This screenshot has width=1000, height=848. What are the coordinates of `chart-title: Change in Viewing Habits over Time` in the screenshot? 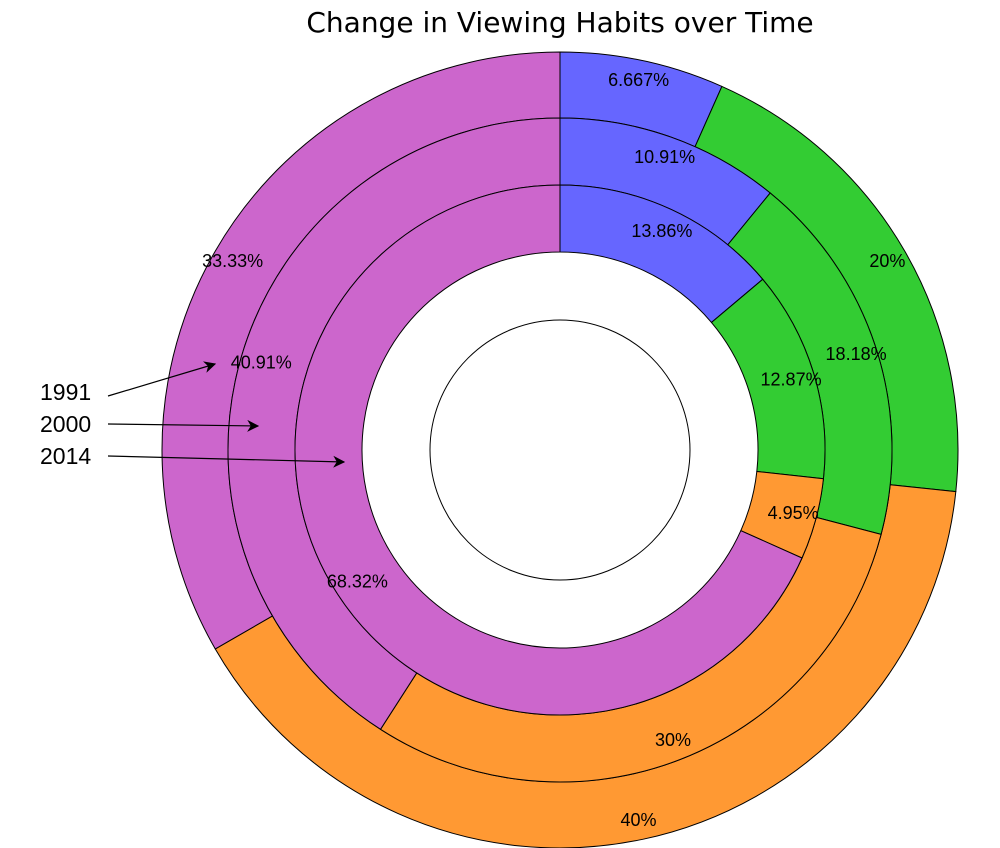 It's located at (559, 22).